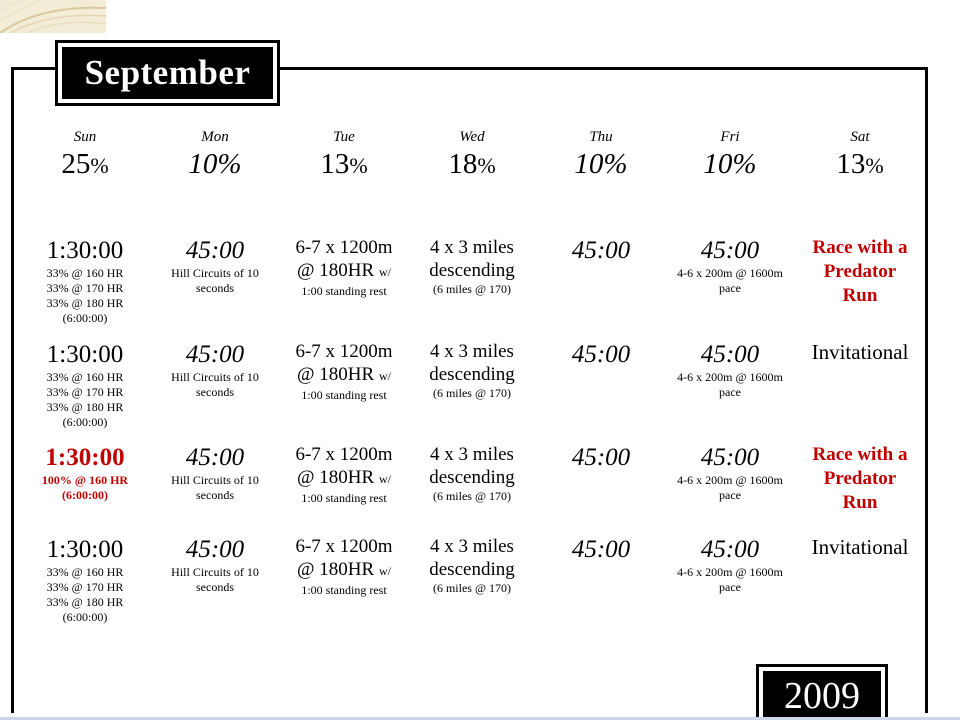 This screenshot has width=960, height=721. What do you see at coordinates (167, 73) in the screenshot?
I see `month-title-box: September` at bounding box center [167, 73].